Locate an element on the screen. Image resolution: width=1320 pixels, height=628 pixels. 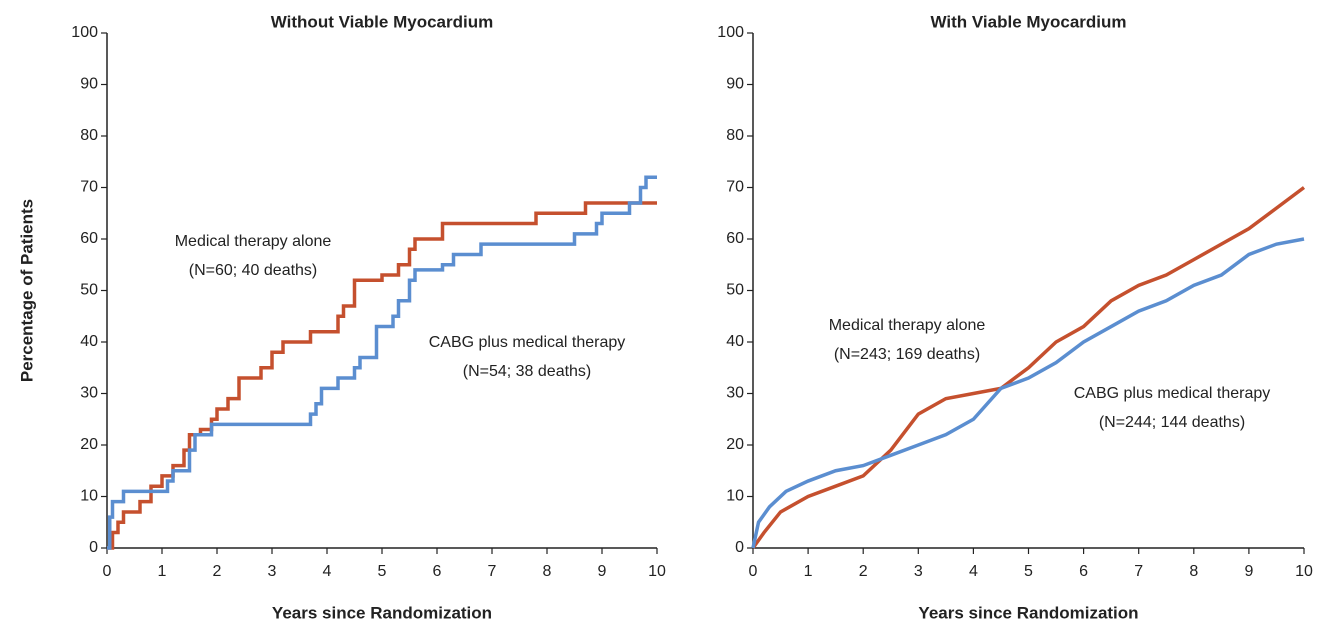
chart-title: With Viable Myocardium is located at coordinates (1028, 21).